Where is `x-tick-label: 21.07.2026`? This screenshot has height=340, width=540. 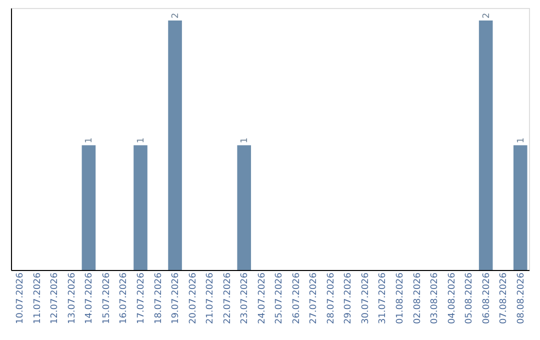
x-tick-label: 21.07.2026 is located at coordinates (211, 298).